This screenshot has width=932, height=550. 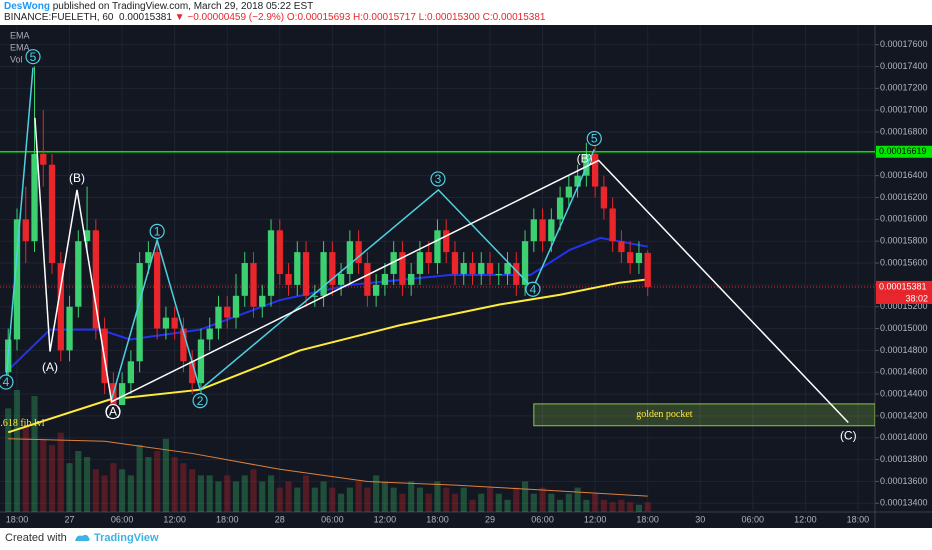 I want to click on wave-label: 3, so click(x=438, y=179).